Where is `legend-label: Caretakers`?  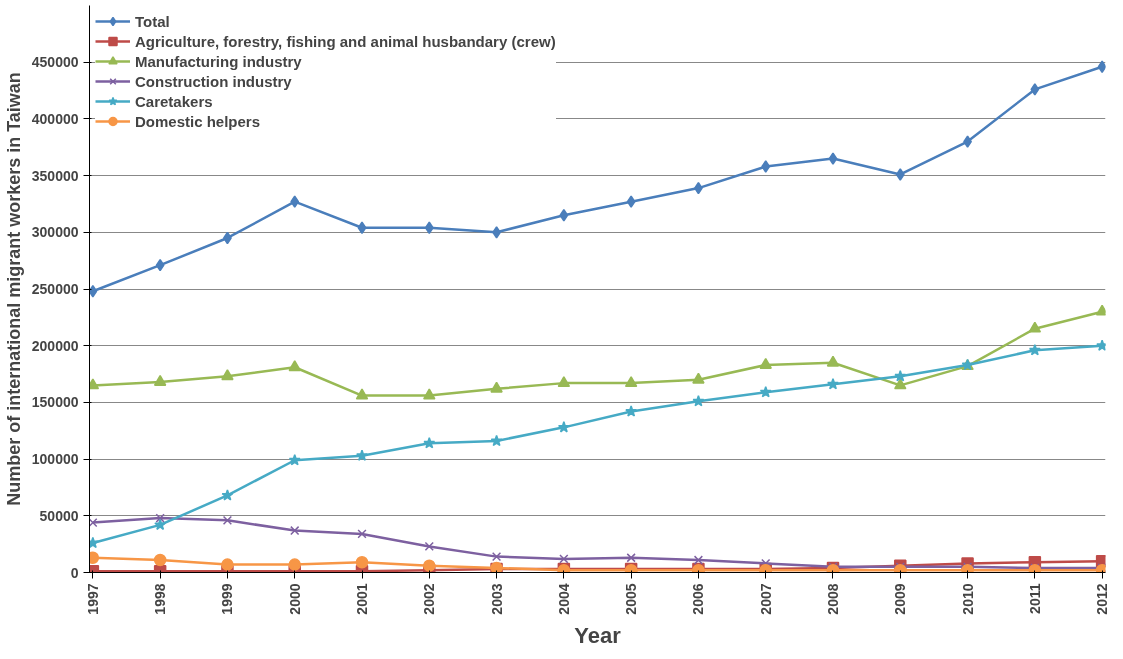
legend-label: Caretakers is located at coordinates (174, 101).